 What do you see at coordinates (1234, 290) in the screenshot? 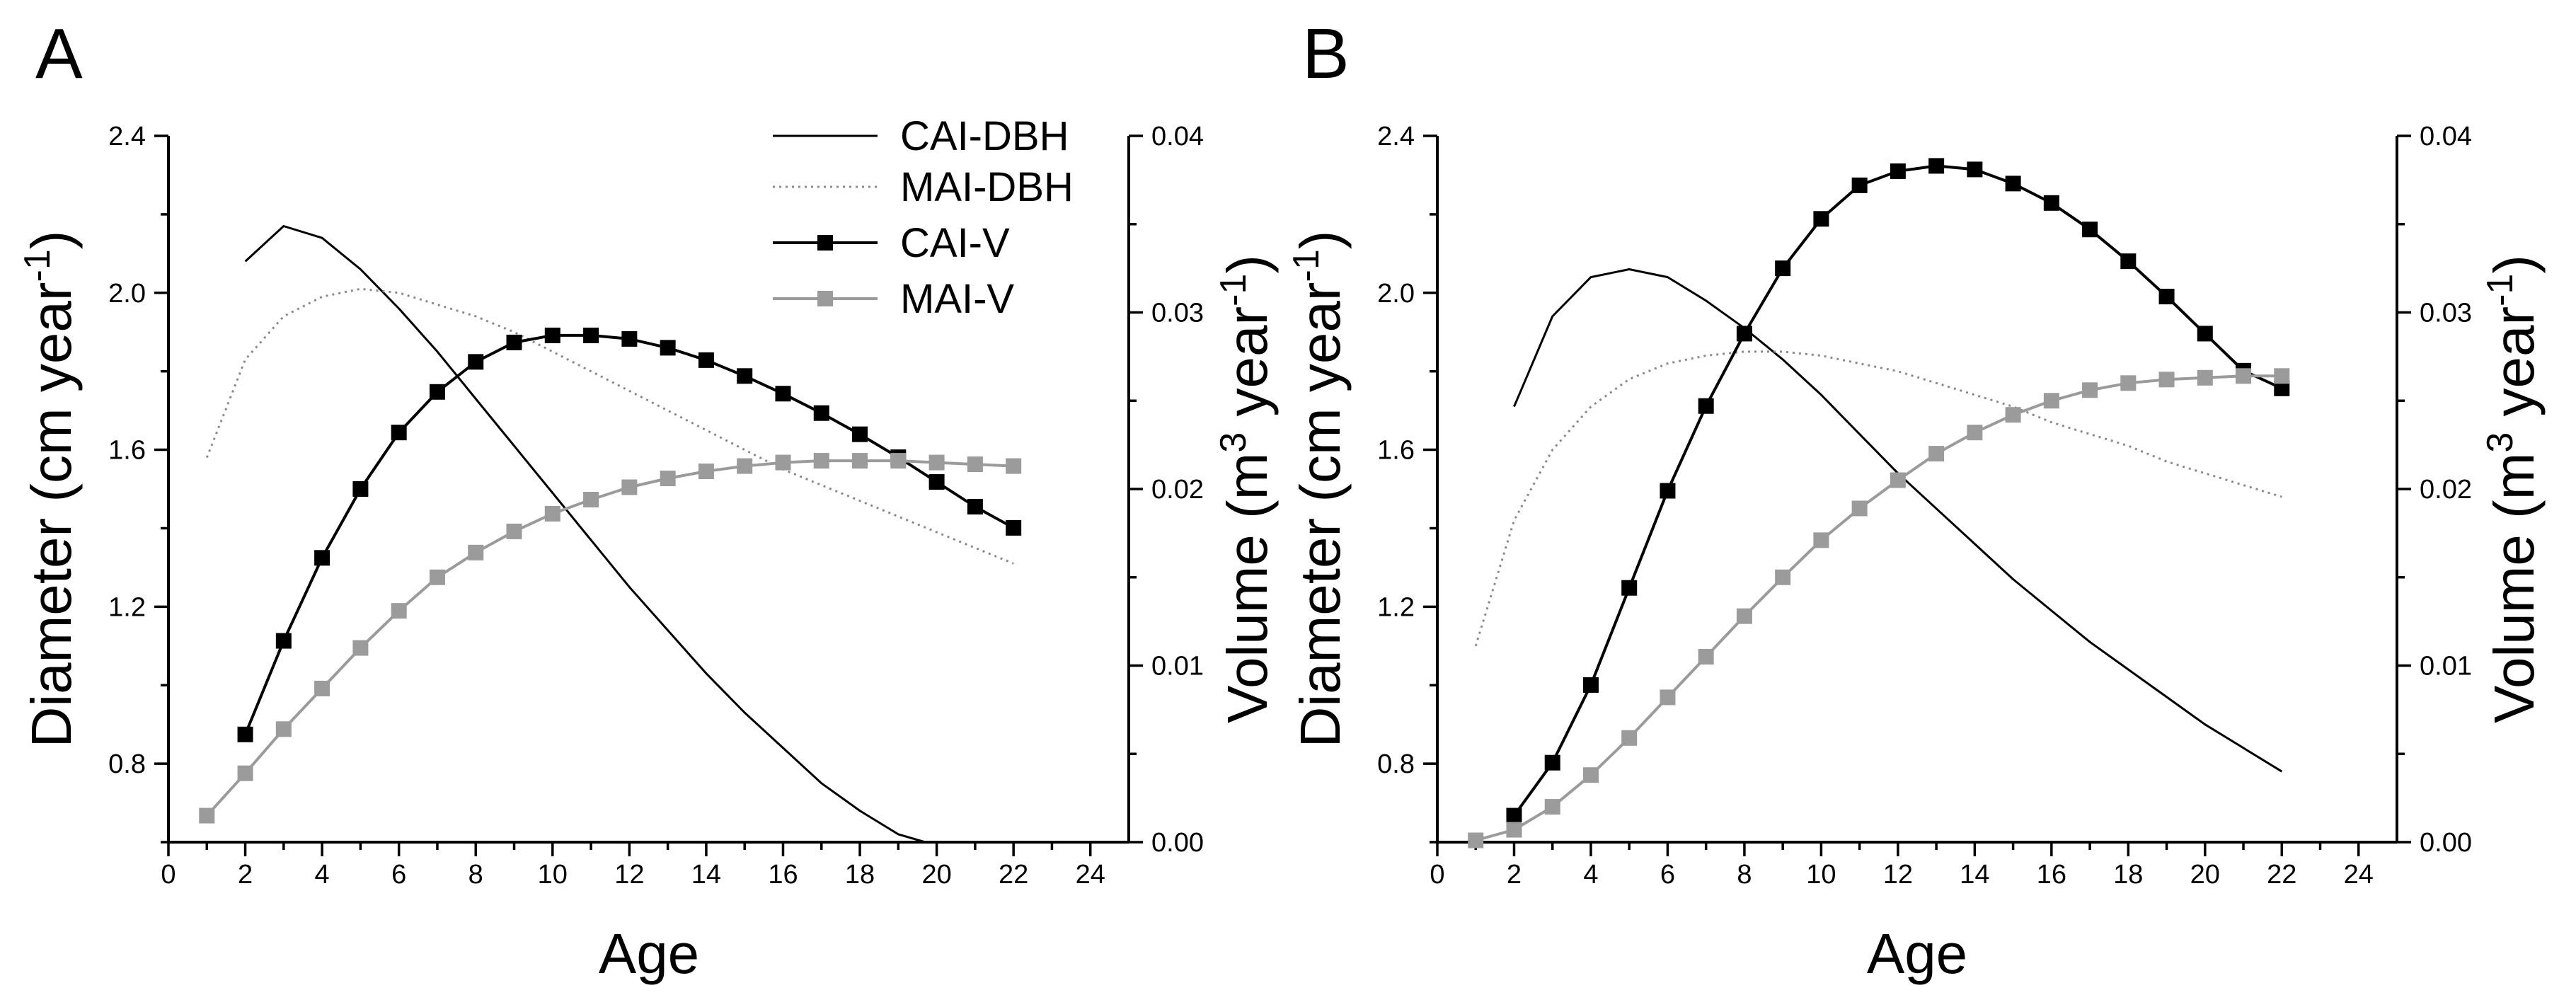
I see `y-right-title-sup: -1` at bounding box center [1234, 290].